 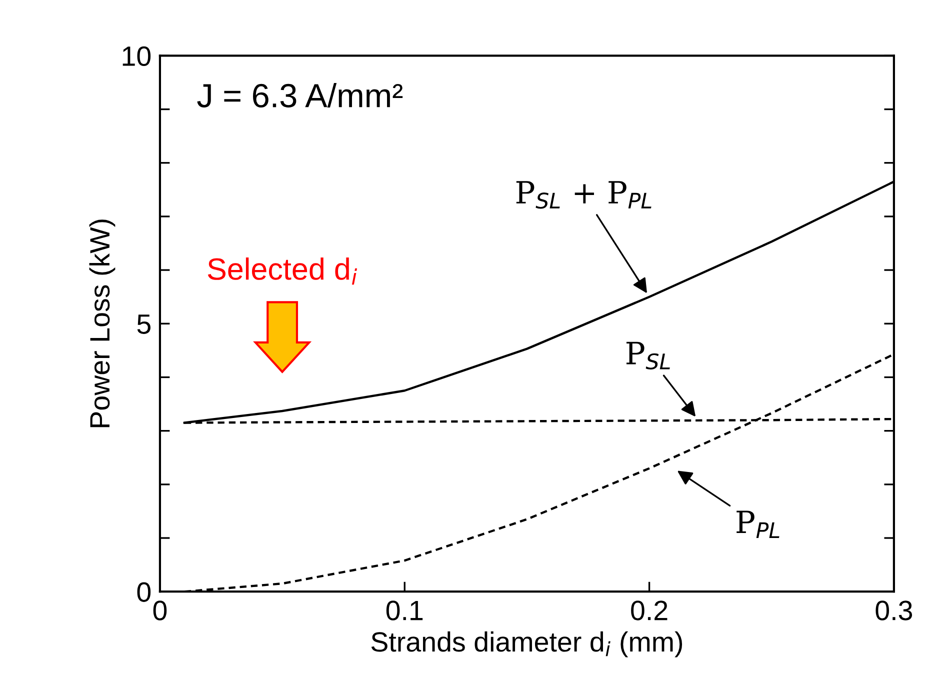 I want to click on text: P$_{PL}$, so click(x=758, y=524).